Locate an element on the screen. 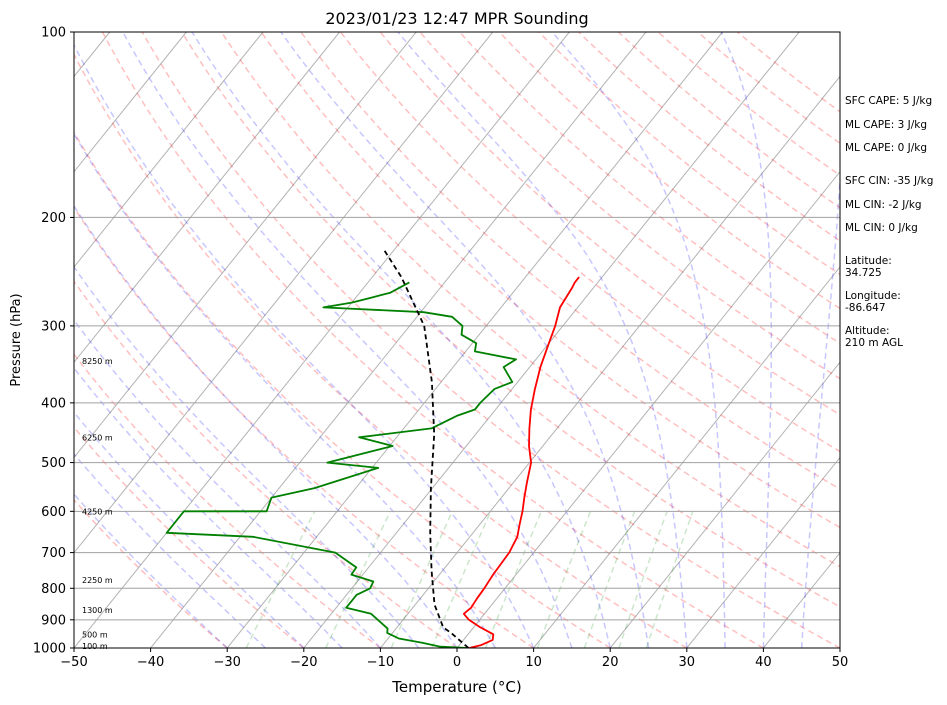 This screenshot has width=947, height=705. ml-cape-text: ML CAPE: 3 J/kg is located at coordinates (886, 125).